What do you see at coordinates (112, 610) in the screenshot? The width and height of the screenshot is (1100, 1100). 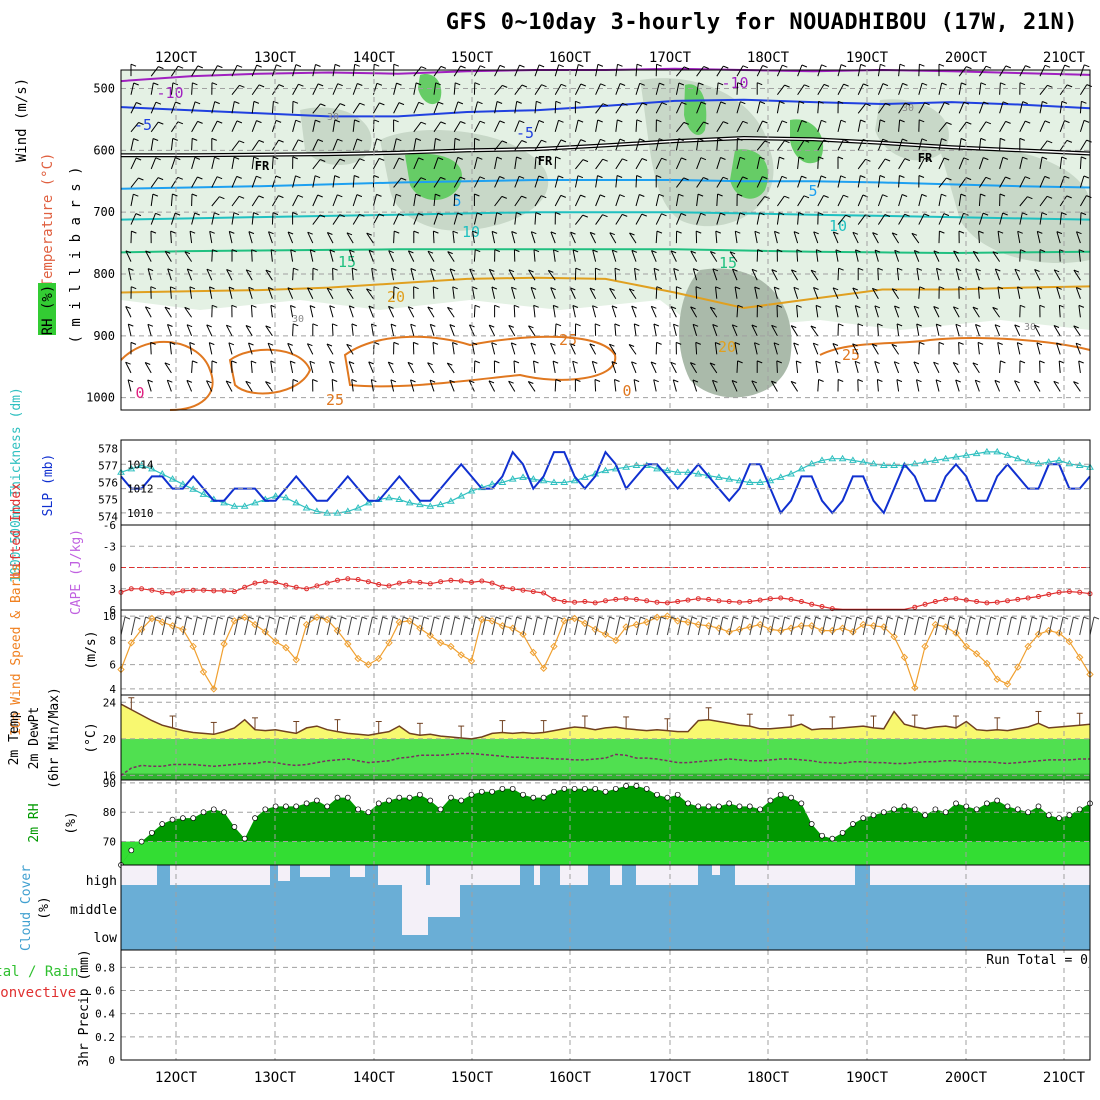 I see `y-tick-label: 6` at bounding box center [112, 610].